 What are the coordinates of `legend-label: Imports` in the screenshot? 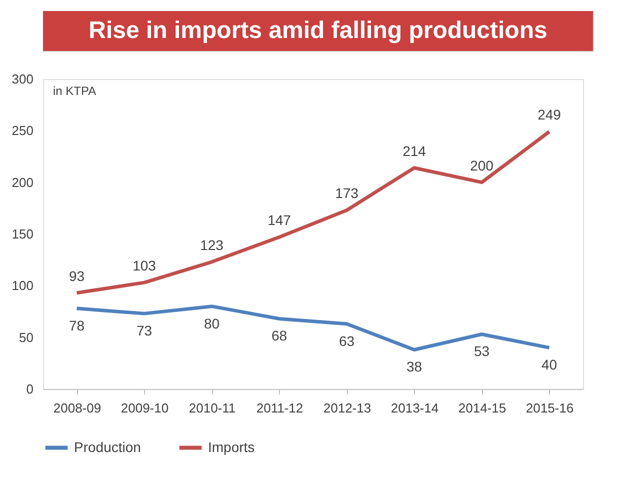 It's located at (231, 446).